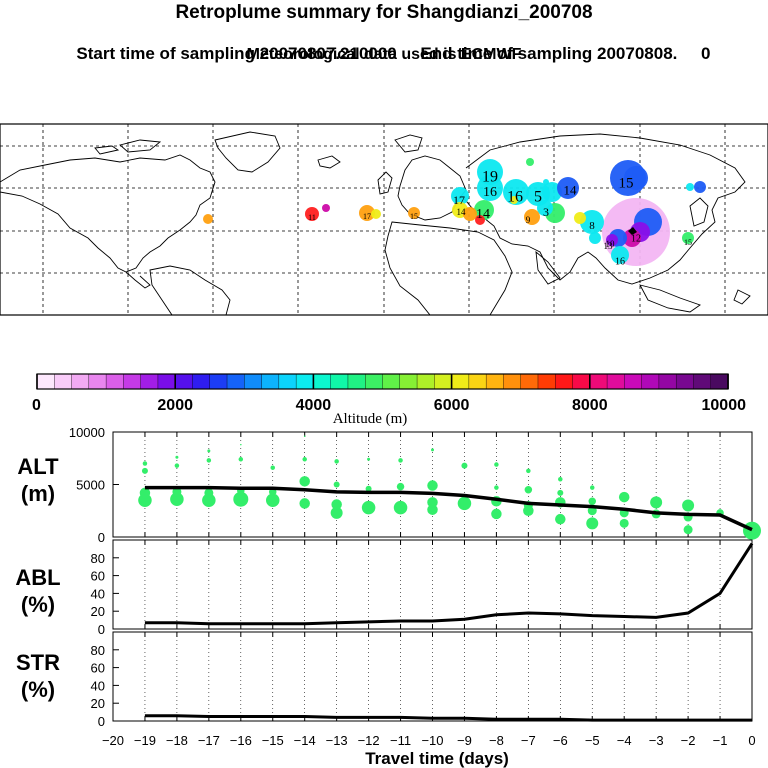  Describe the element at coordinates (90, 485) in the screenshot. I see `alt-y-tick-label: 5000` at that location.